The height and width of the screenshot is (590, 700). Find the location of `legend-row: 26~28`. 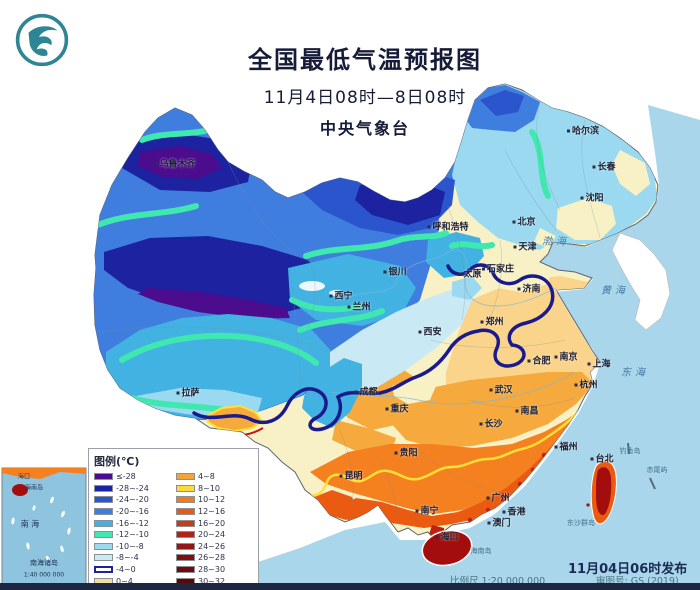

legend-row: 26~28 is located at coordinates (214, 558).